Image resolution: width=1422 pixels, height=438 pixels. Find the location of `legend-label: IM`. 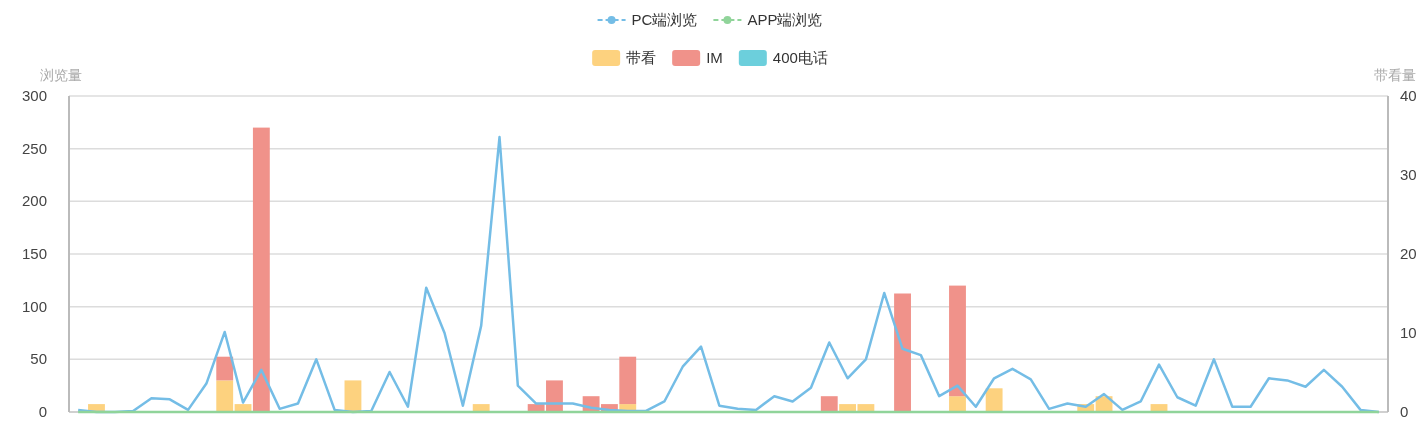

legend-label: IM is located at coordinates (714, 57).